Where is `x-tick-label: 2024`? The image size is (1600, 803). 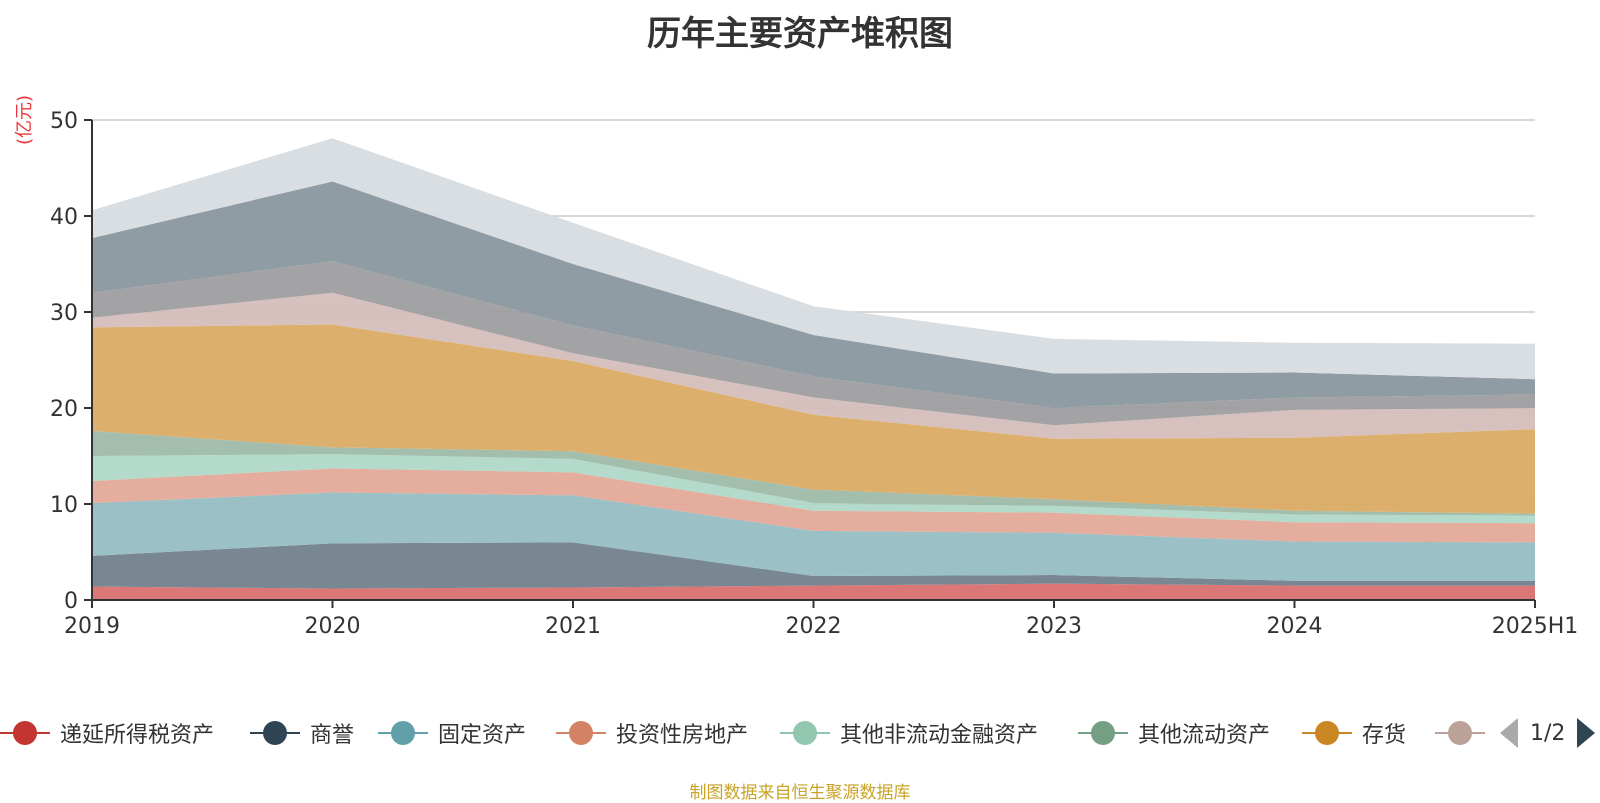 x-tick-label: 2024 is located at coordinates (1295, 626).